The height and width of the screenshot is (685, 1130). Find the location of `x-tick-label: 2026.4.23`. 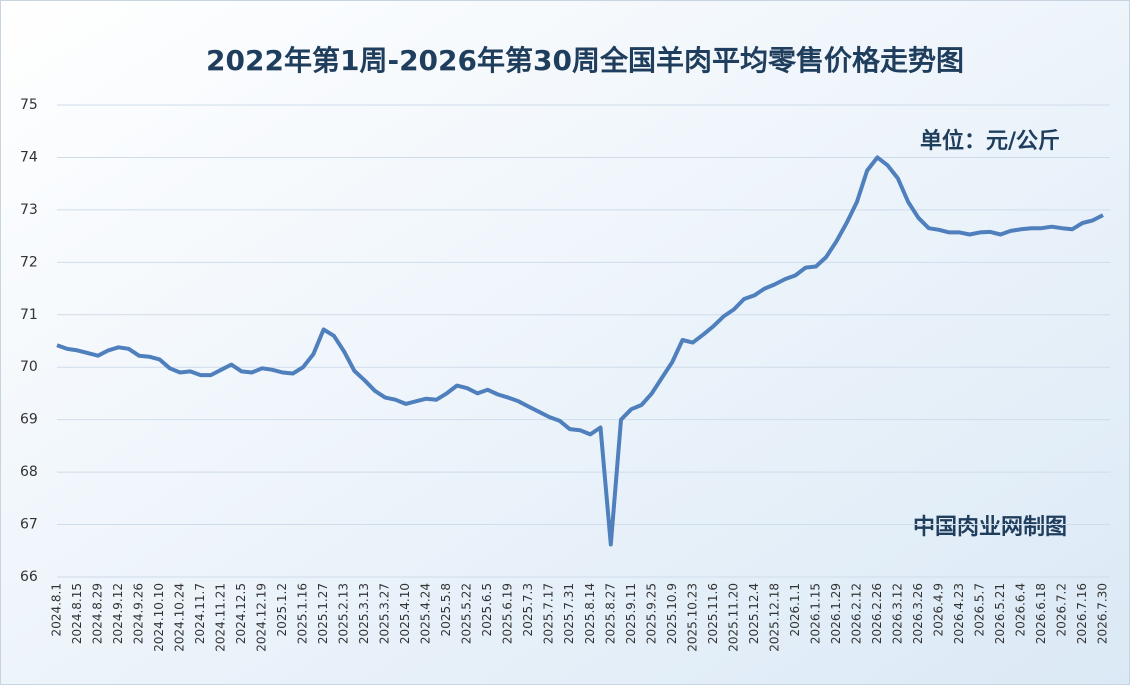

x-tick-label: 2026.4.23 is located at coordinates (959, 613).